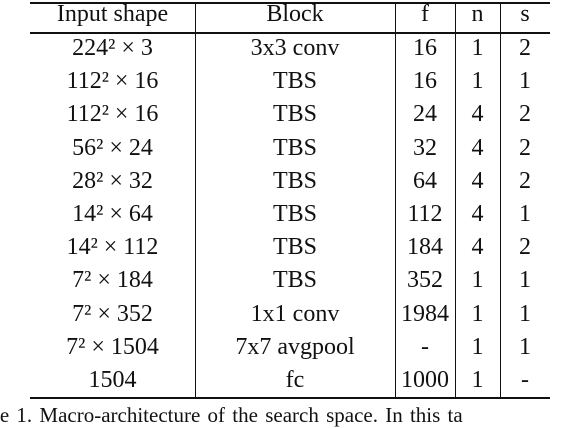 The height and width of the screenshot is (428, 576). I want to click on table-cell: 14² × 112, so click(112, 247).